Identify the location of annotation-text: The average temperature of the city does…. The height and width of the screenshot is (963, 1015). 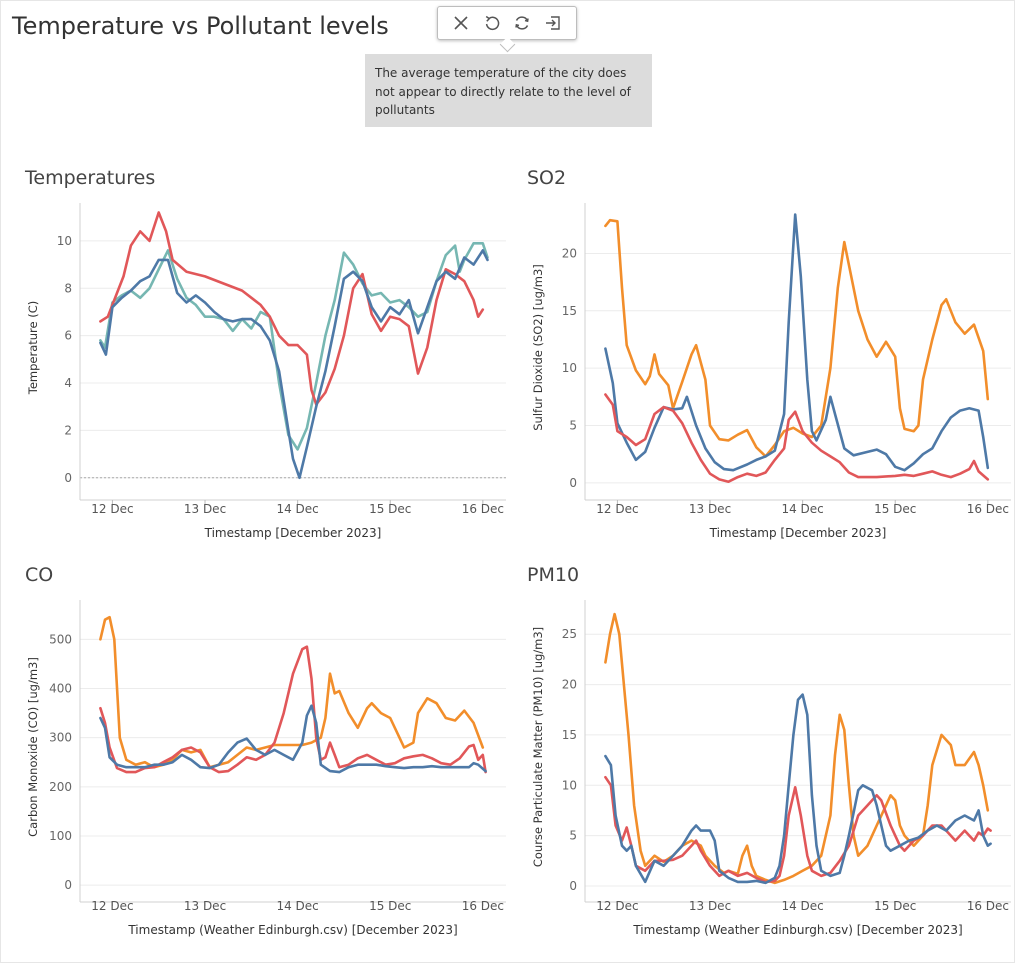
(508, 90).